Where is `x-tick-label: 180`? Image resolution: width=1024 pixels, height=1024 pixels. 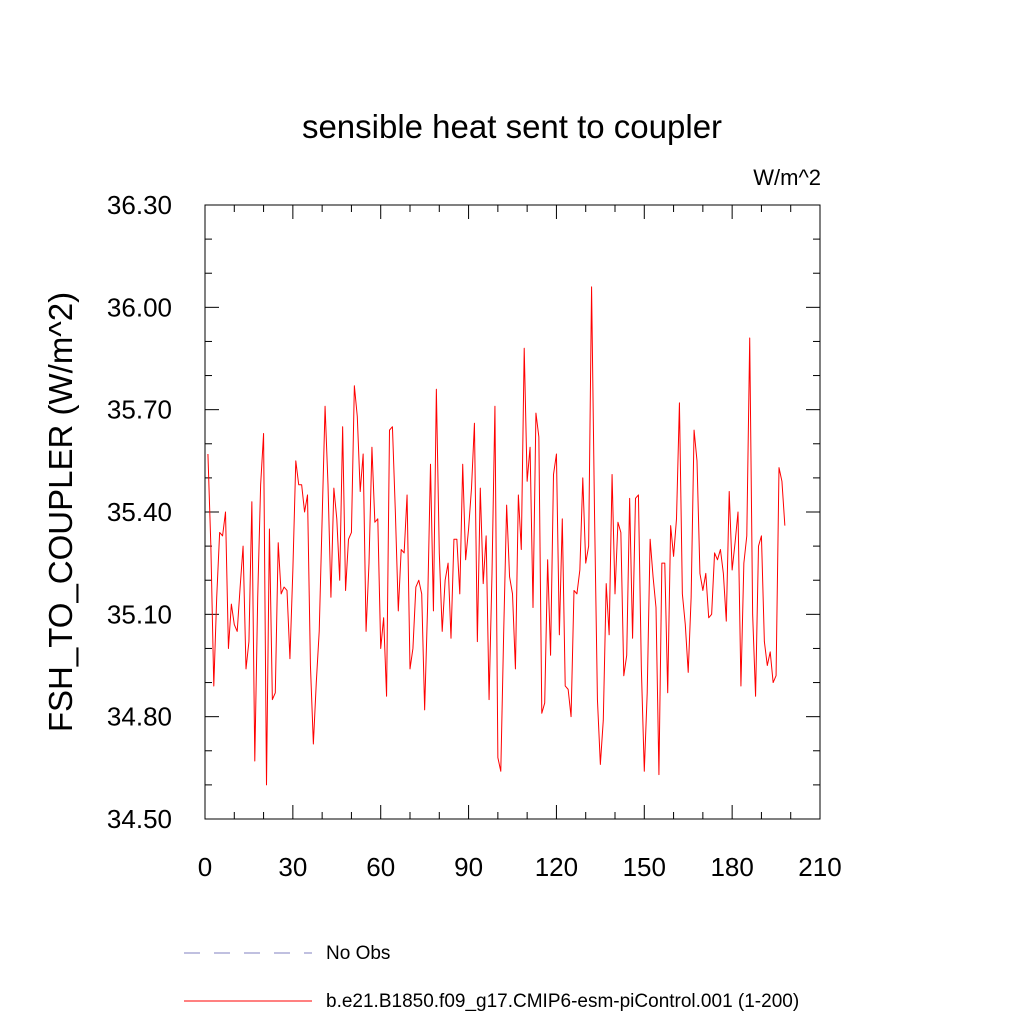
x-tick-label: 180 is located at coordinates (731, 867).